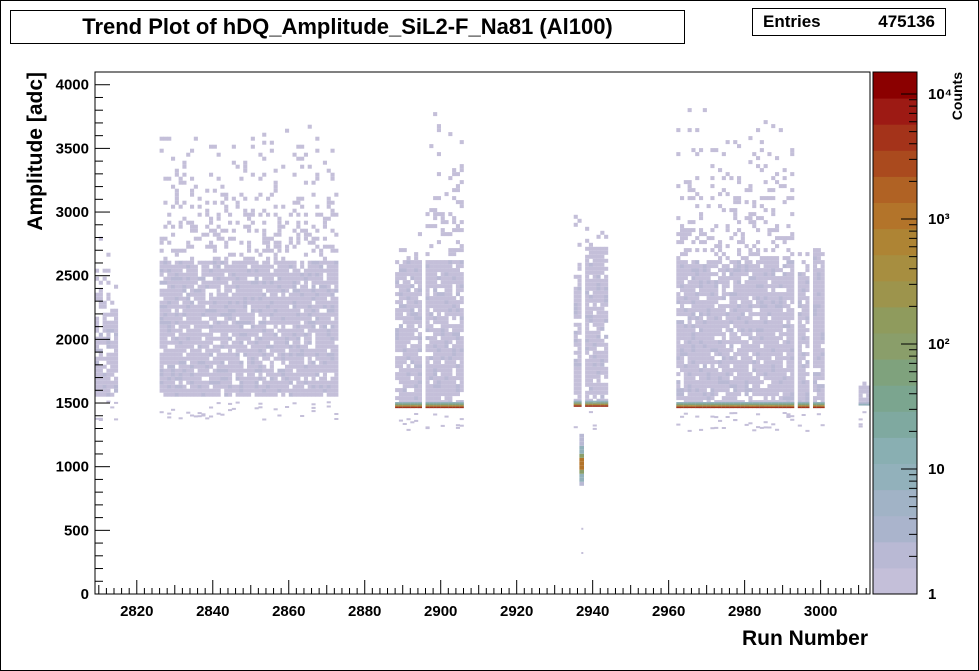 Image resolution: width=979 pixels, height=671 pixels. Describe the element at coordinates (72, 148) in the screenshot. I see `y-tick-label: 3500` at that location.